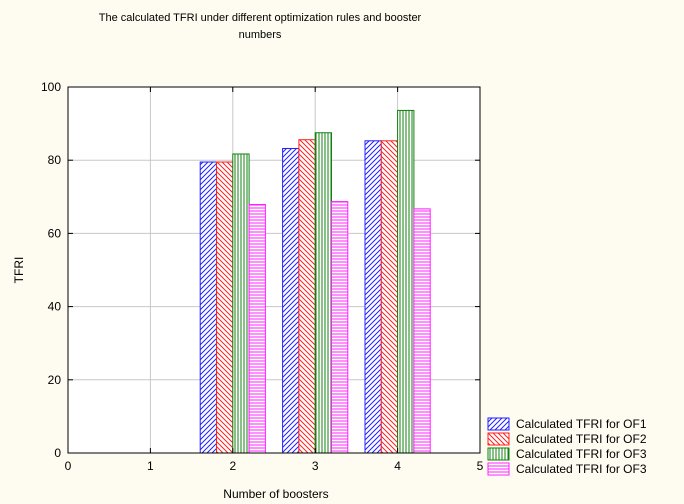 This screenshot has height=504, width=684. Describe the element at coordinates (150, 466) in the screenshot. I see `x-tick-label: 1` at that location.